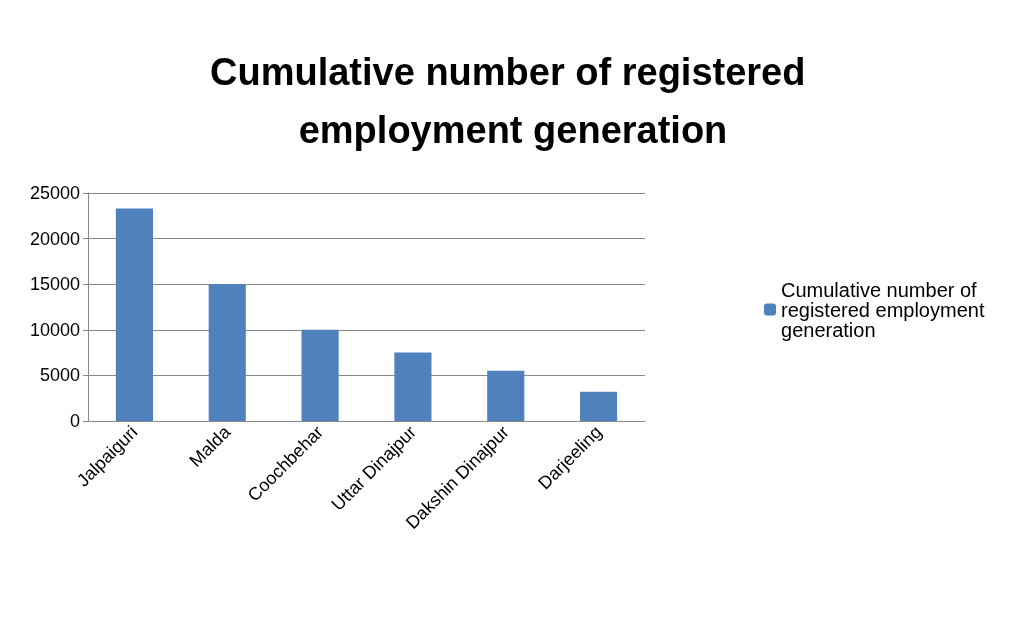  Describe the element at coordinates (54, 284) in the screenshot. I see `y-tick-label: 15000` at that location.